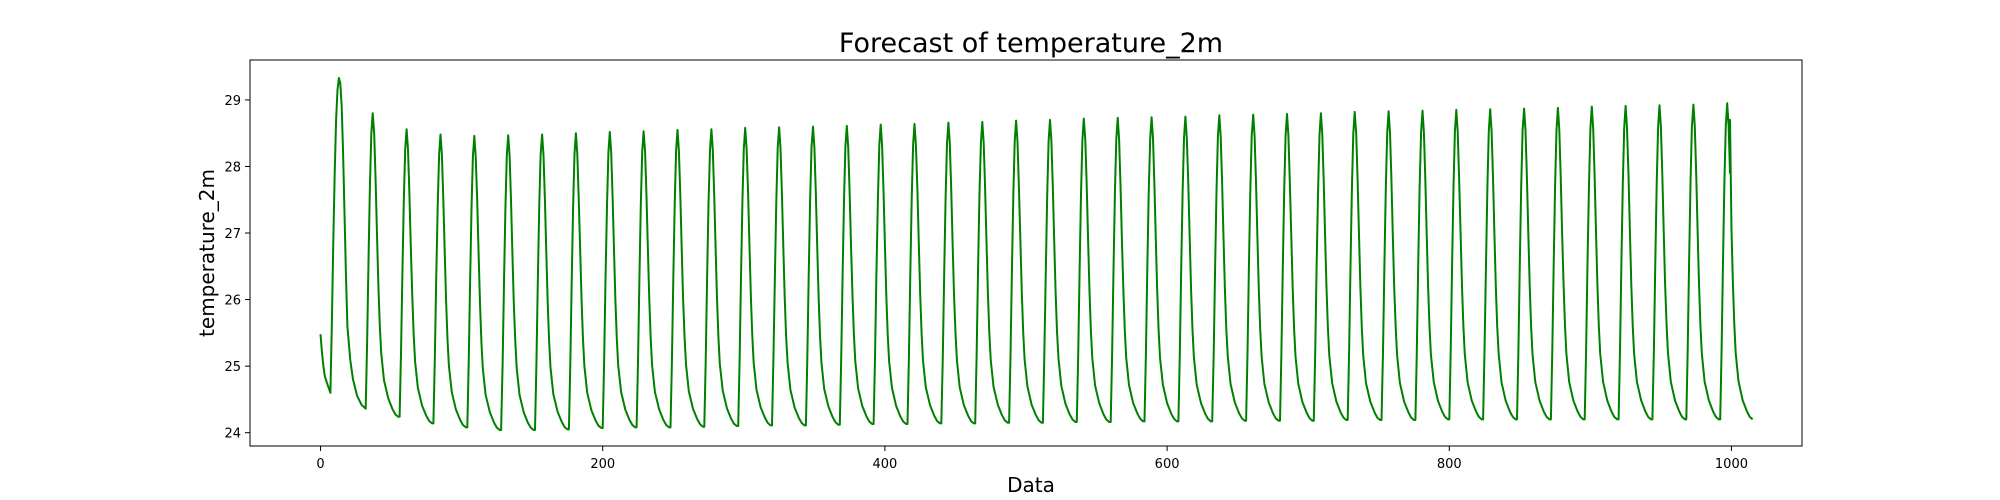  I want to click on chart-title: Forecast of temperature_2m, so click(1031, 43).